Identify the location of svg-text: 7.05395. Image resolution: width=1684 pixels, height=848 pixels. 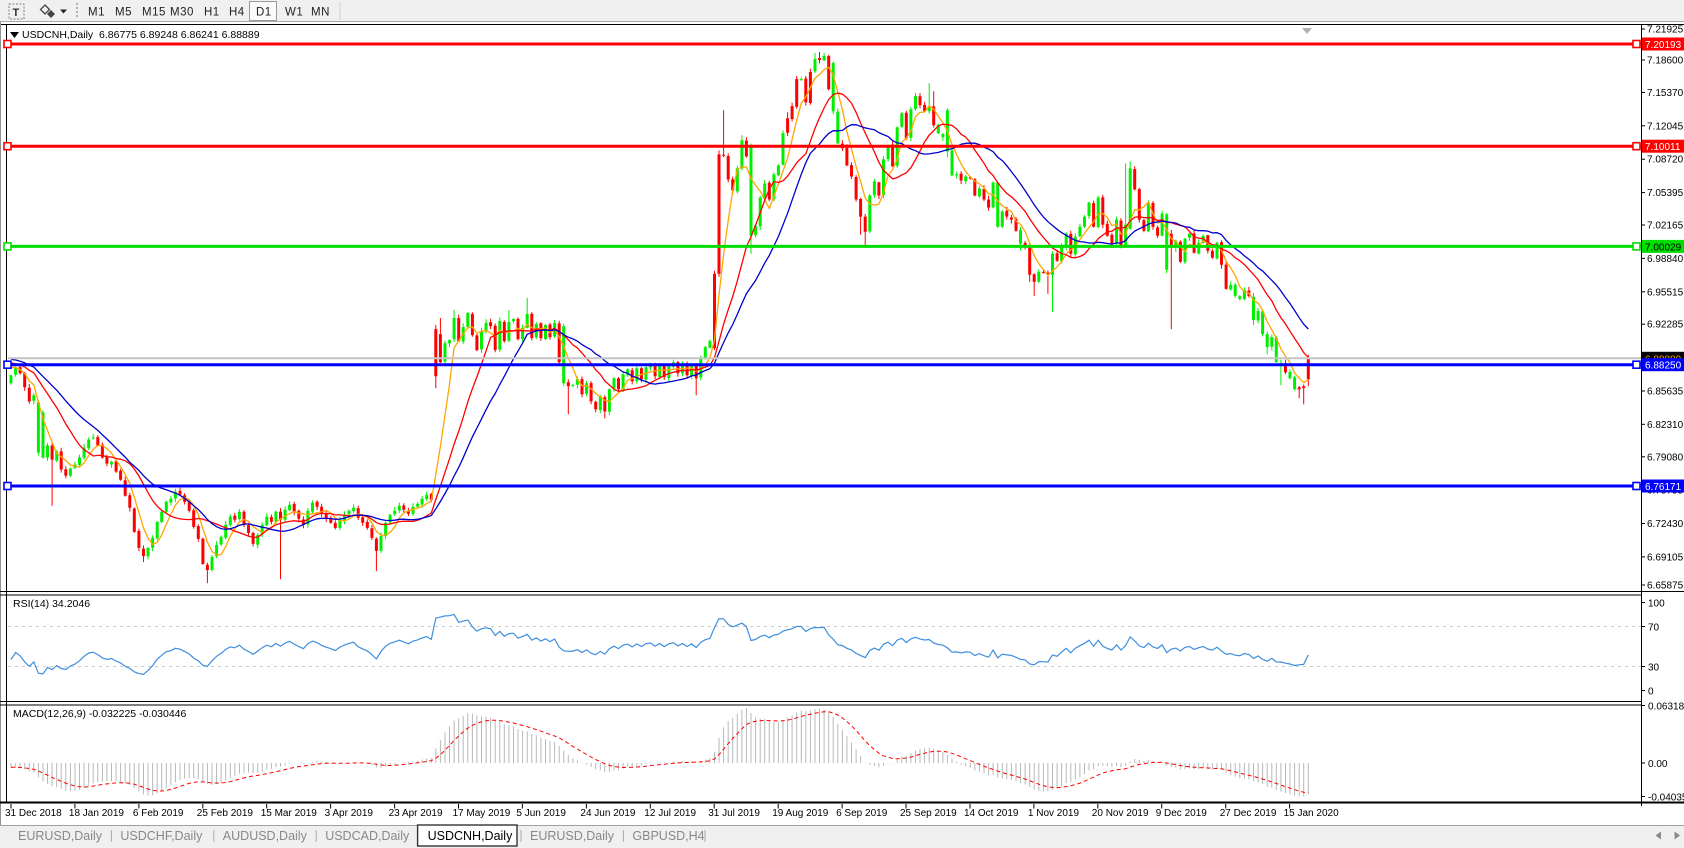
(1665, 193).